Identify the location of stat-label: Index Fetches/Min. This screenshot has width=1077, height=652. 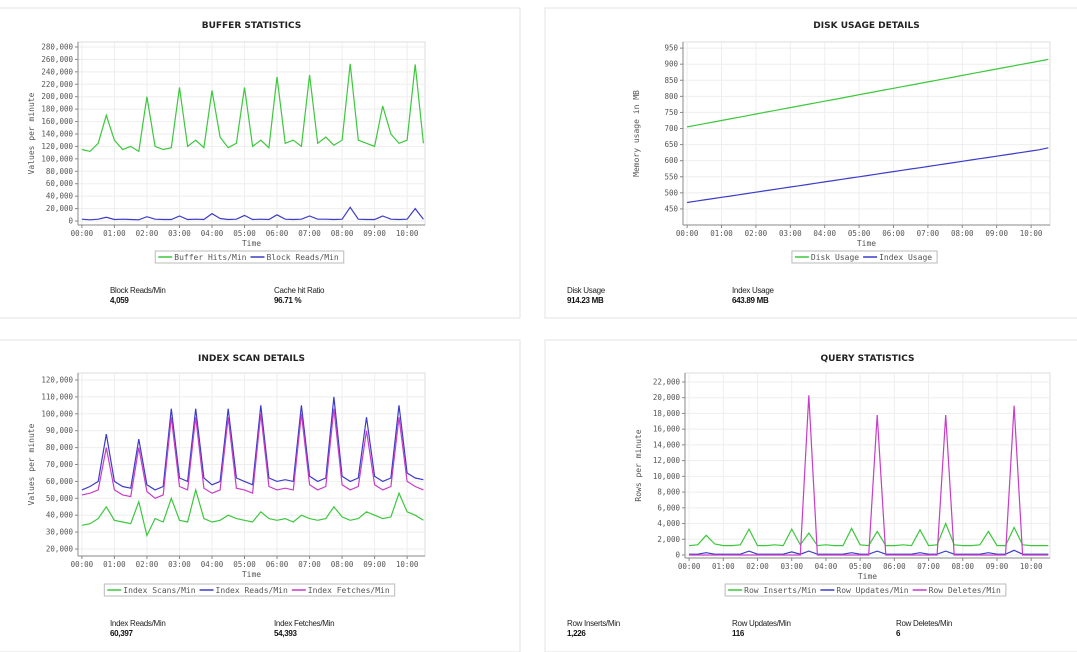
(304, 623).